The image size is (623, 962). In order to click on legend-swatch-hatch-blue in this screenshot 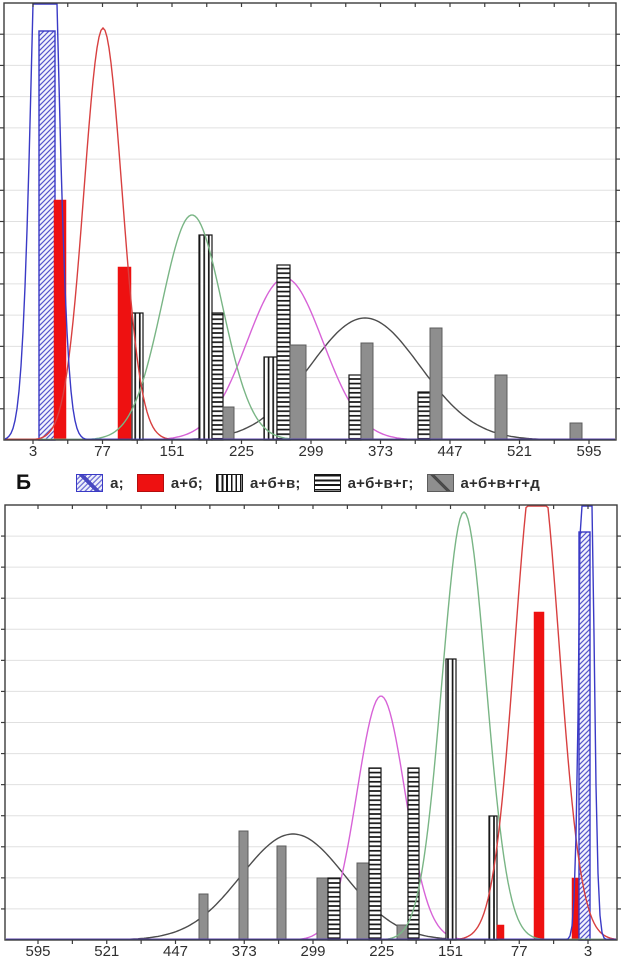, I will do `click(90, 483)`.